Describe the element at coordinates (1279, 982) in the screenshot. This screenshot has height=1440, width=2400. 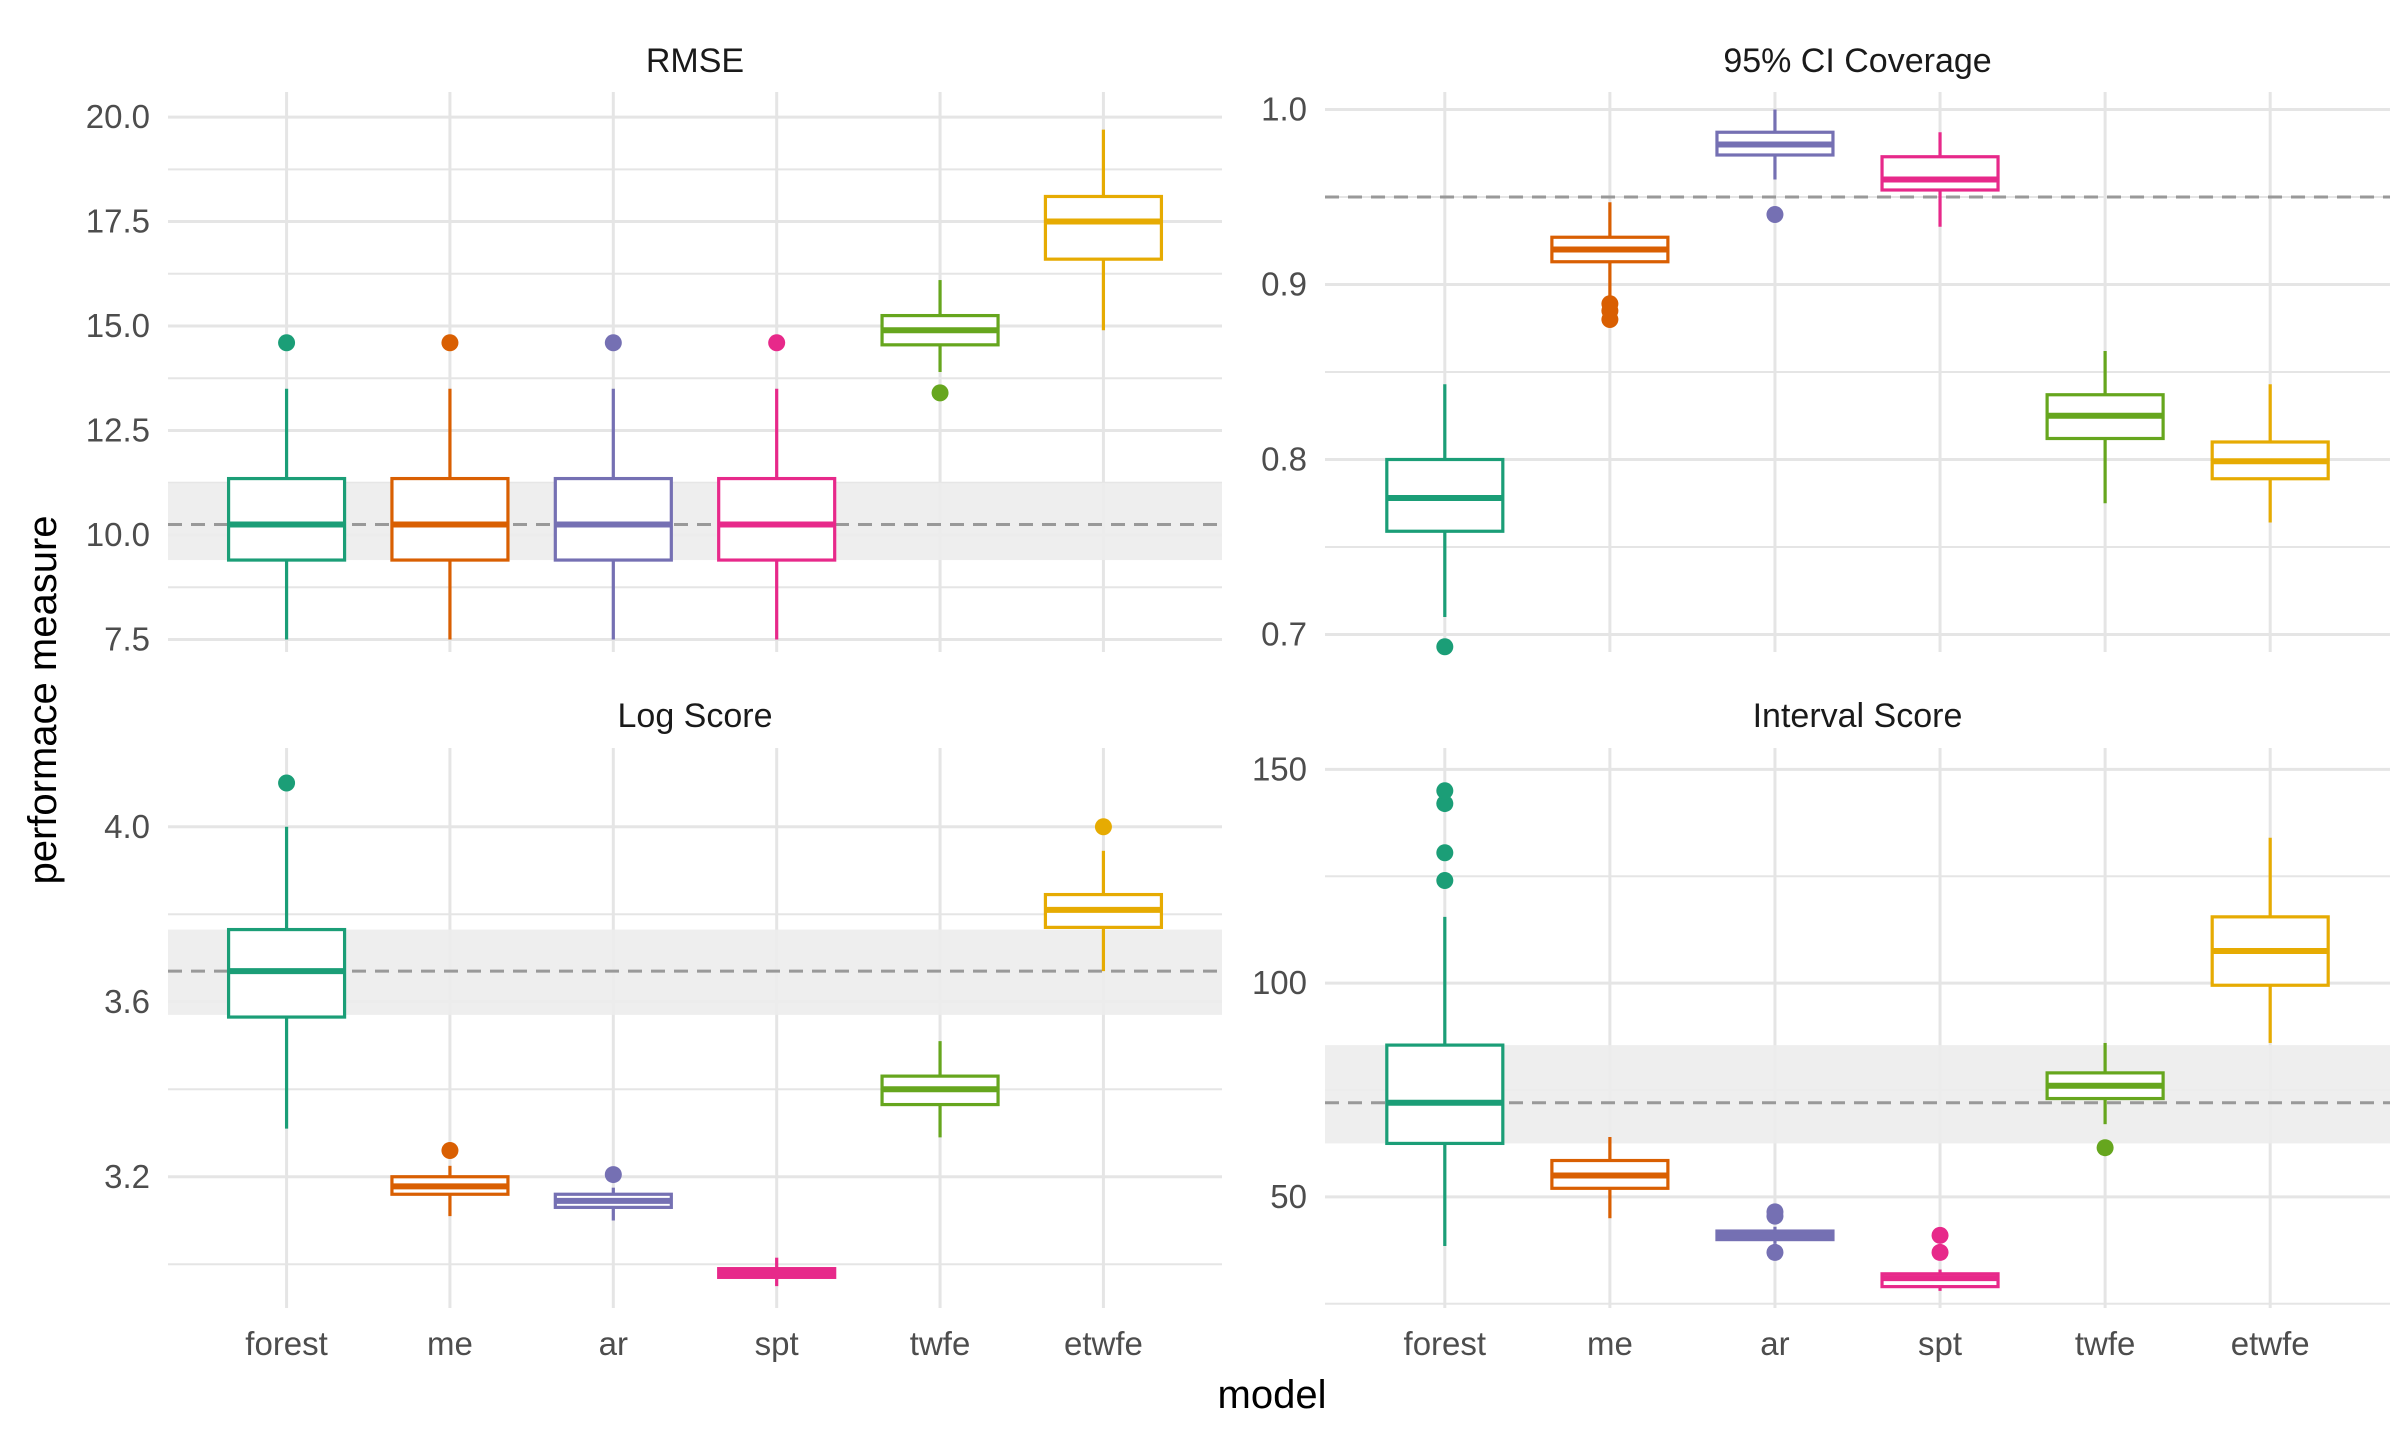
I see `y-tick-label: 100` at that location.